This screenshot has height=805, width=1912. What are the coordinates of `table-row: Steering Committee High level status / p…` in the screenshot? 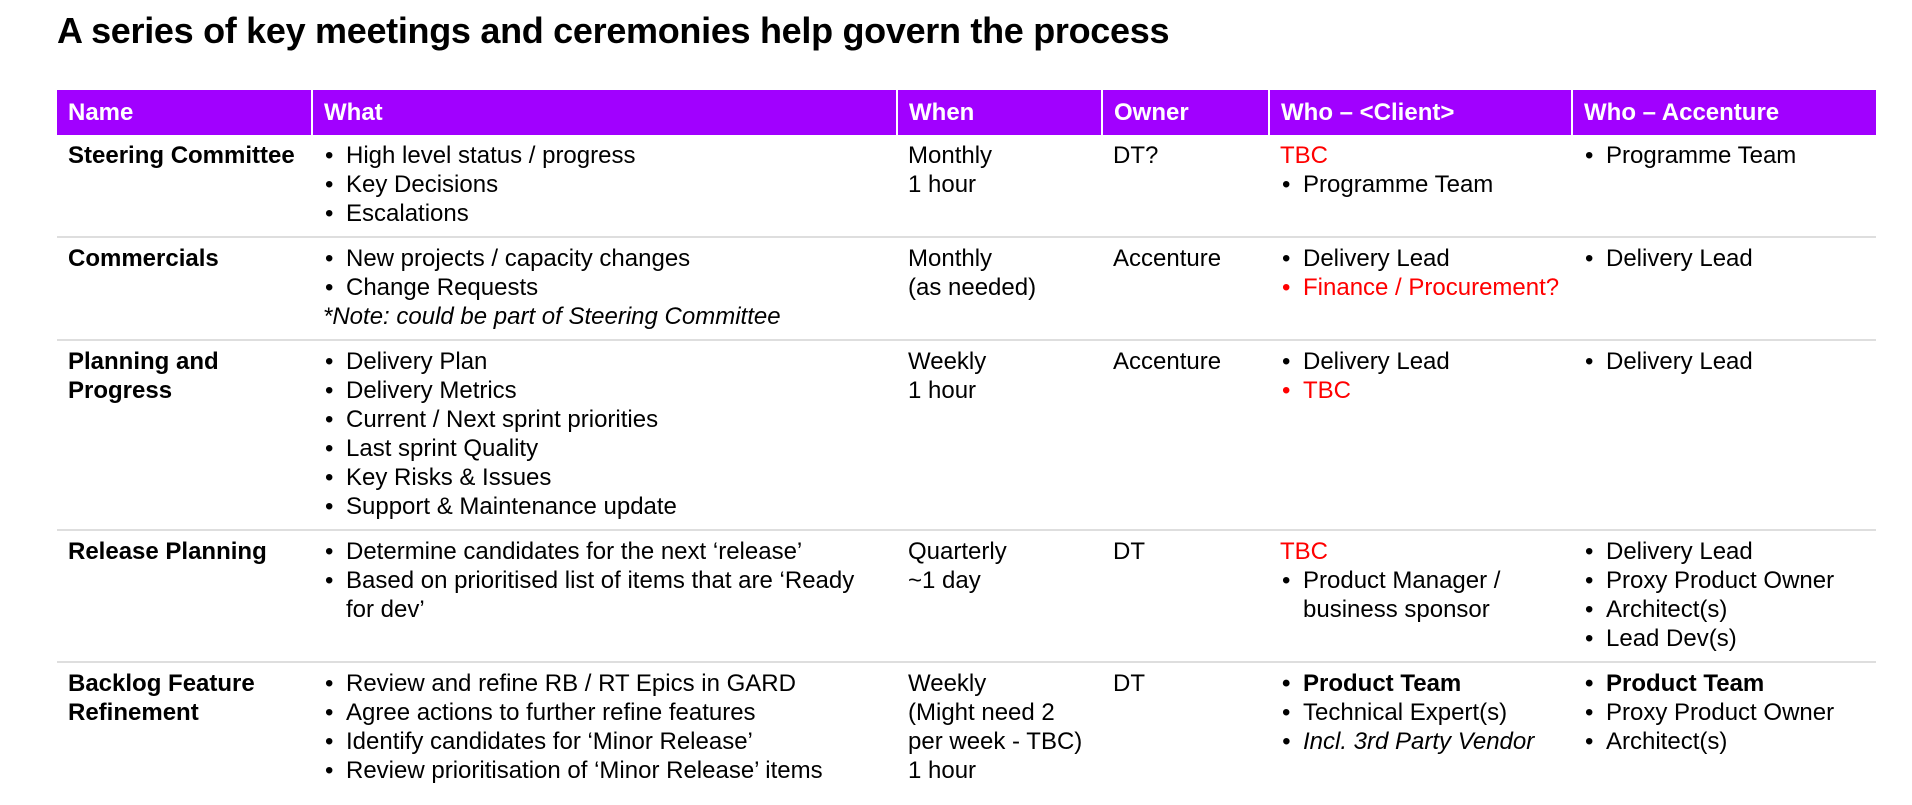 It's located at (966, 186).